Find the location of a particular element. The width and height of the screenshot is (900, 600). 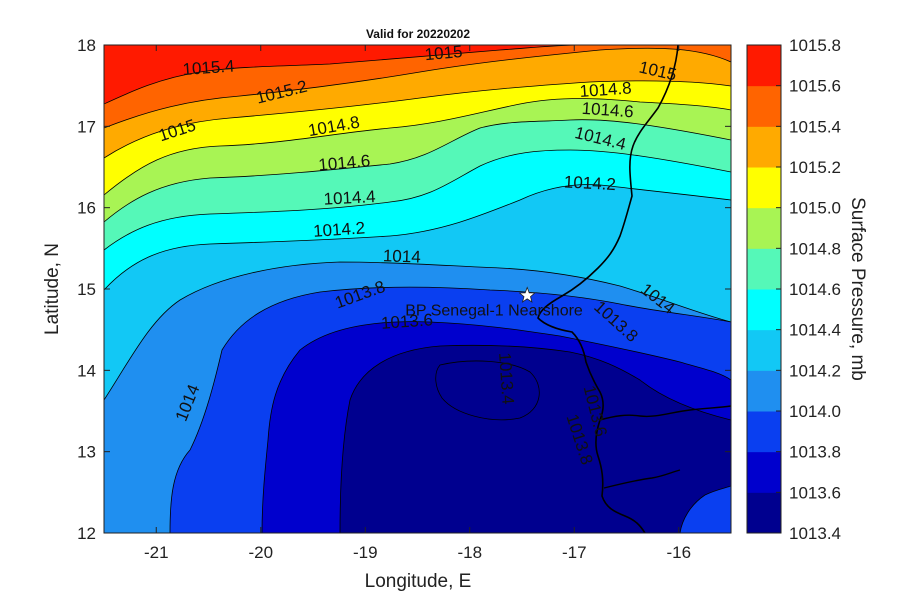

y-tick-label: 18 is located at coordinates (86, 45).